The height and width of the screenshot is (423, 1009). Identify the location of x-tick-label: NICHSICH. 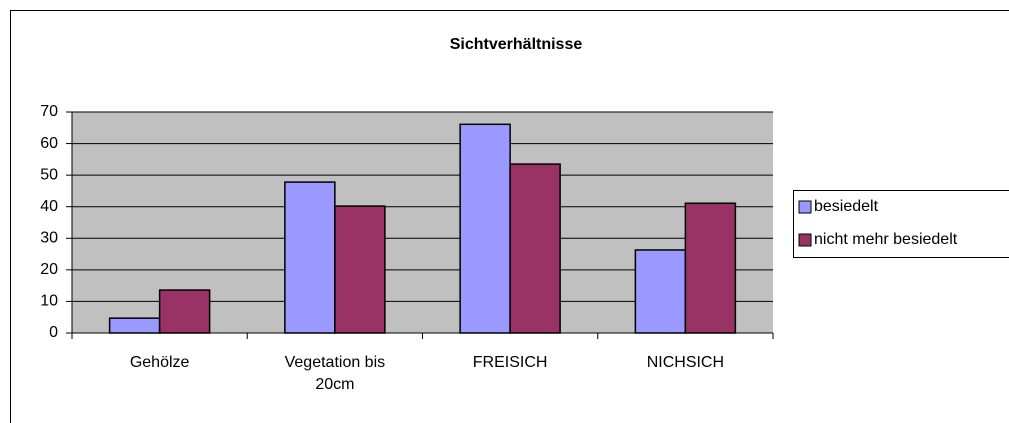
(685, 362).